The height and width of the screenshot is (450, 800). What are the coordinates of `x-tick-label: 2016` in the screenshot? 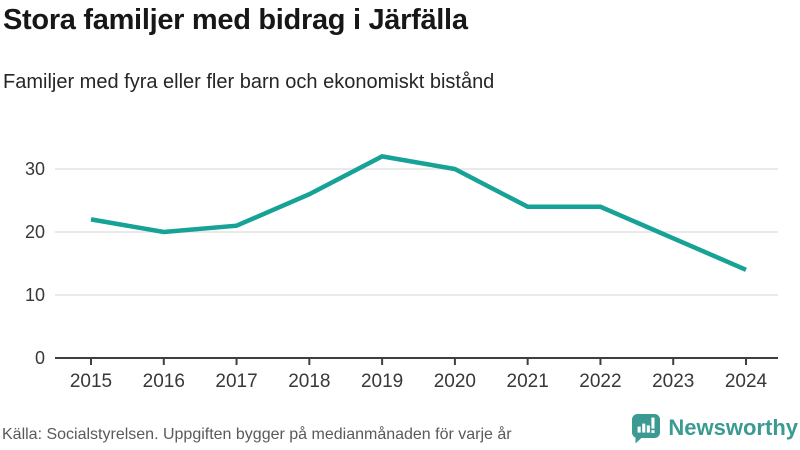 It's located at (164, 381).